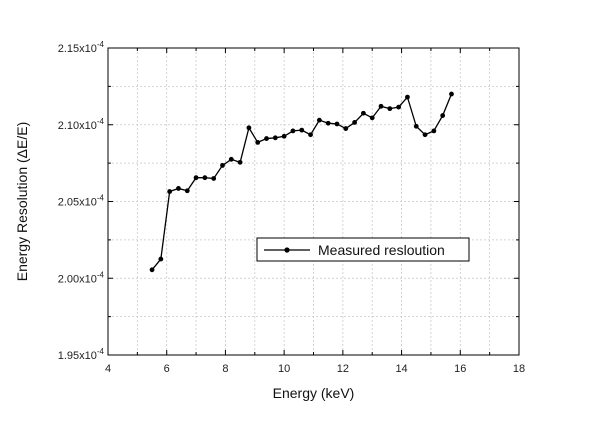 The width and height of the screenshot is (605, 428). What do you see at coordinates (167, 369) in the screenshot?
I see `x-tick-label: 6` at bounding box center [167, 369].